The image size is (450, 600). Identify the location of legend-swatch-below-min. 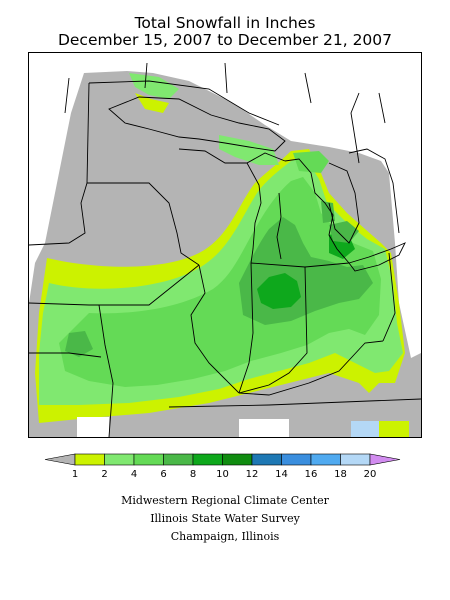
(60, 459).